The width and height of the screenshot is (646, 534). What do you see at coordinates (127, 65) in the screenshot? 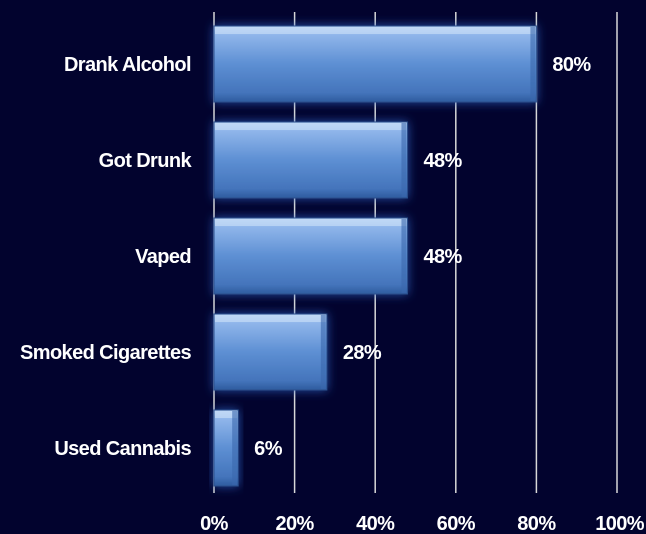
I see `category-label: Drank Alcohol` at bounding box center [127, 65].